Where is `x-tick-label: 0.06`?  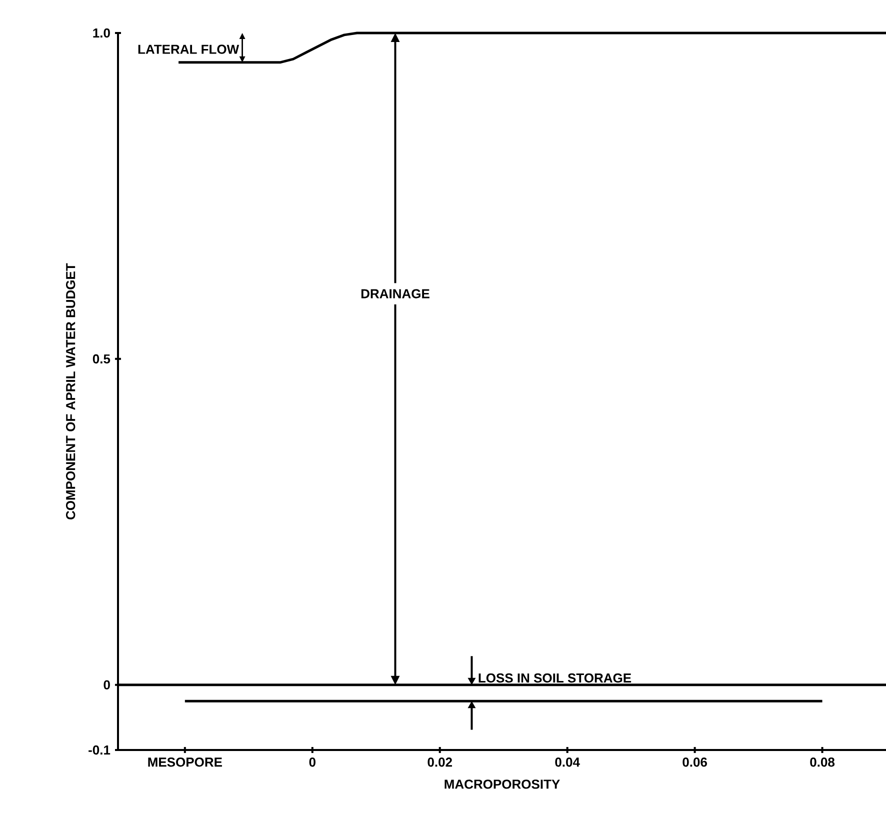 x-tick-label: 0.06 is located at coordinates (694, 762).